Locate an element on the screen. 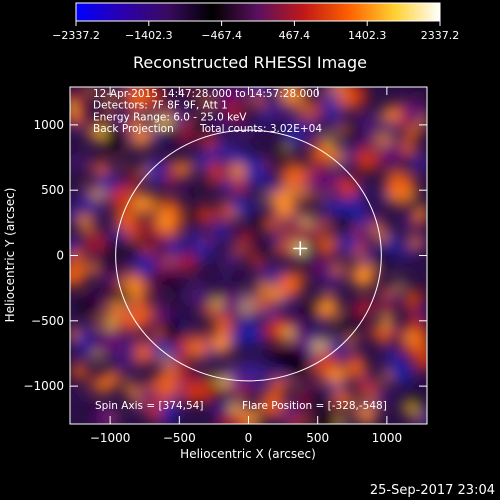 The height and width of the screenshot is (500, 500). annotation-line: Detectors: 7F 8F 9F, Att 1 is located at coordinates (160, 106).